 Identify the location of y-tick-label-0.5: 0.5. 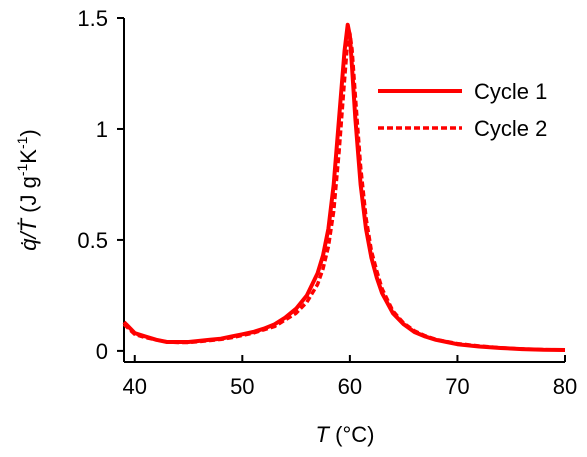
(92, 240).